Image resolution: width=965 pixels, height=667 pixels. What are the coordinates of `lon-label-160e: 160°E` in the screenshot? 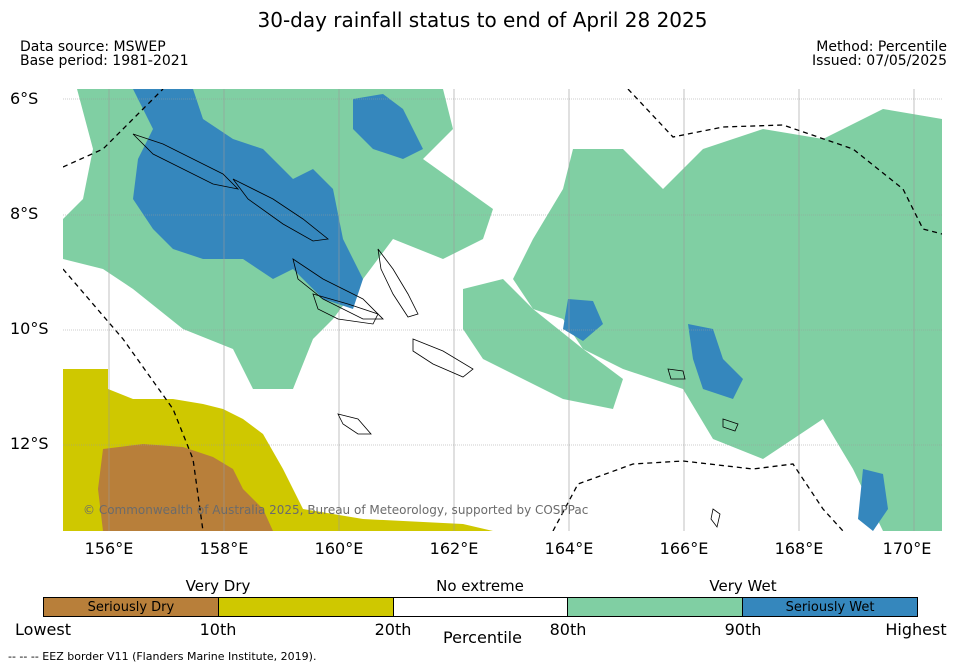 It's located at (339, 548).